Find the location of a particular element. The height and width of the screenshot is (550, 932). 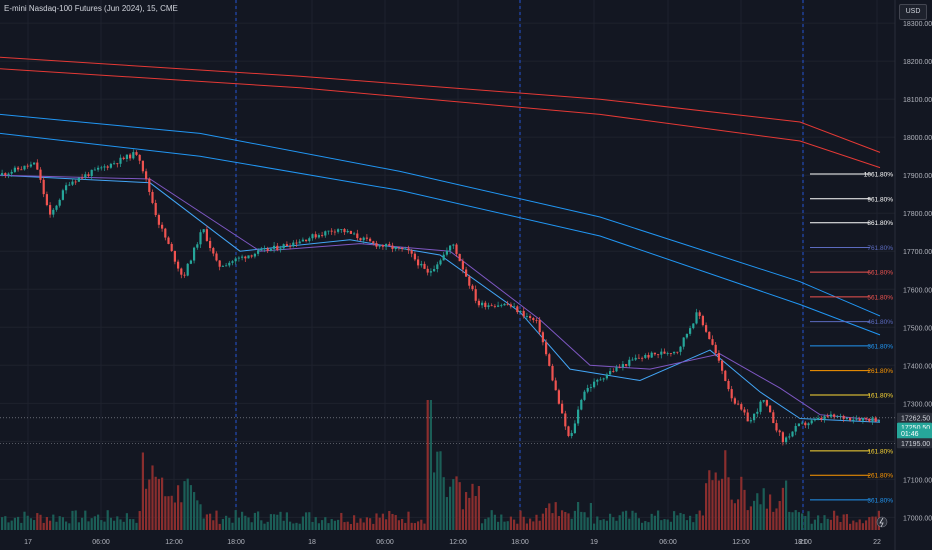

fib-level-label: 161.80% is located at coordinates (880, 451).